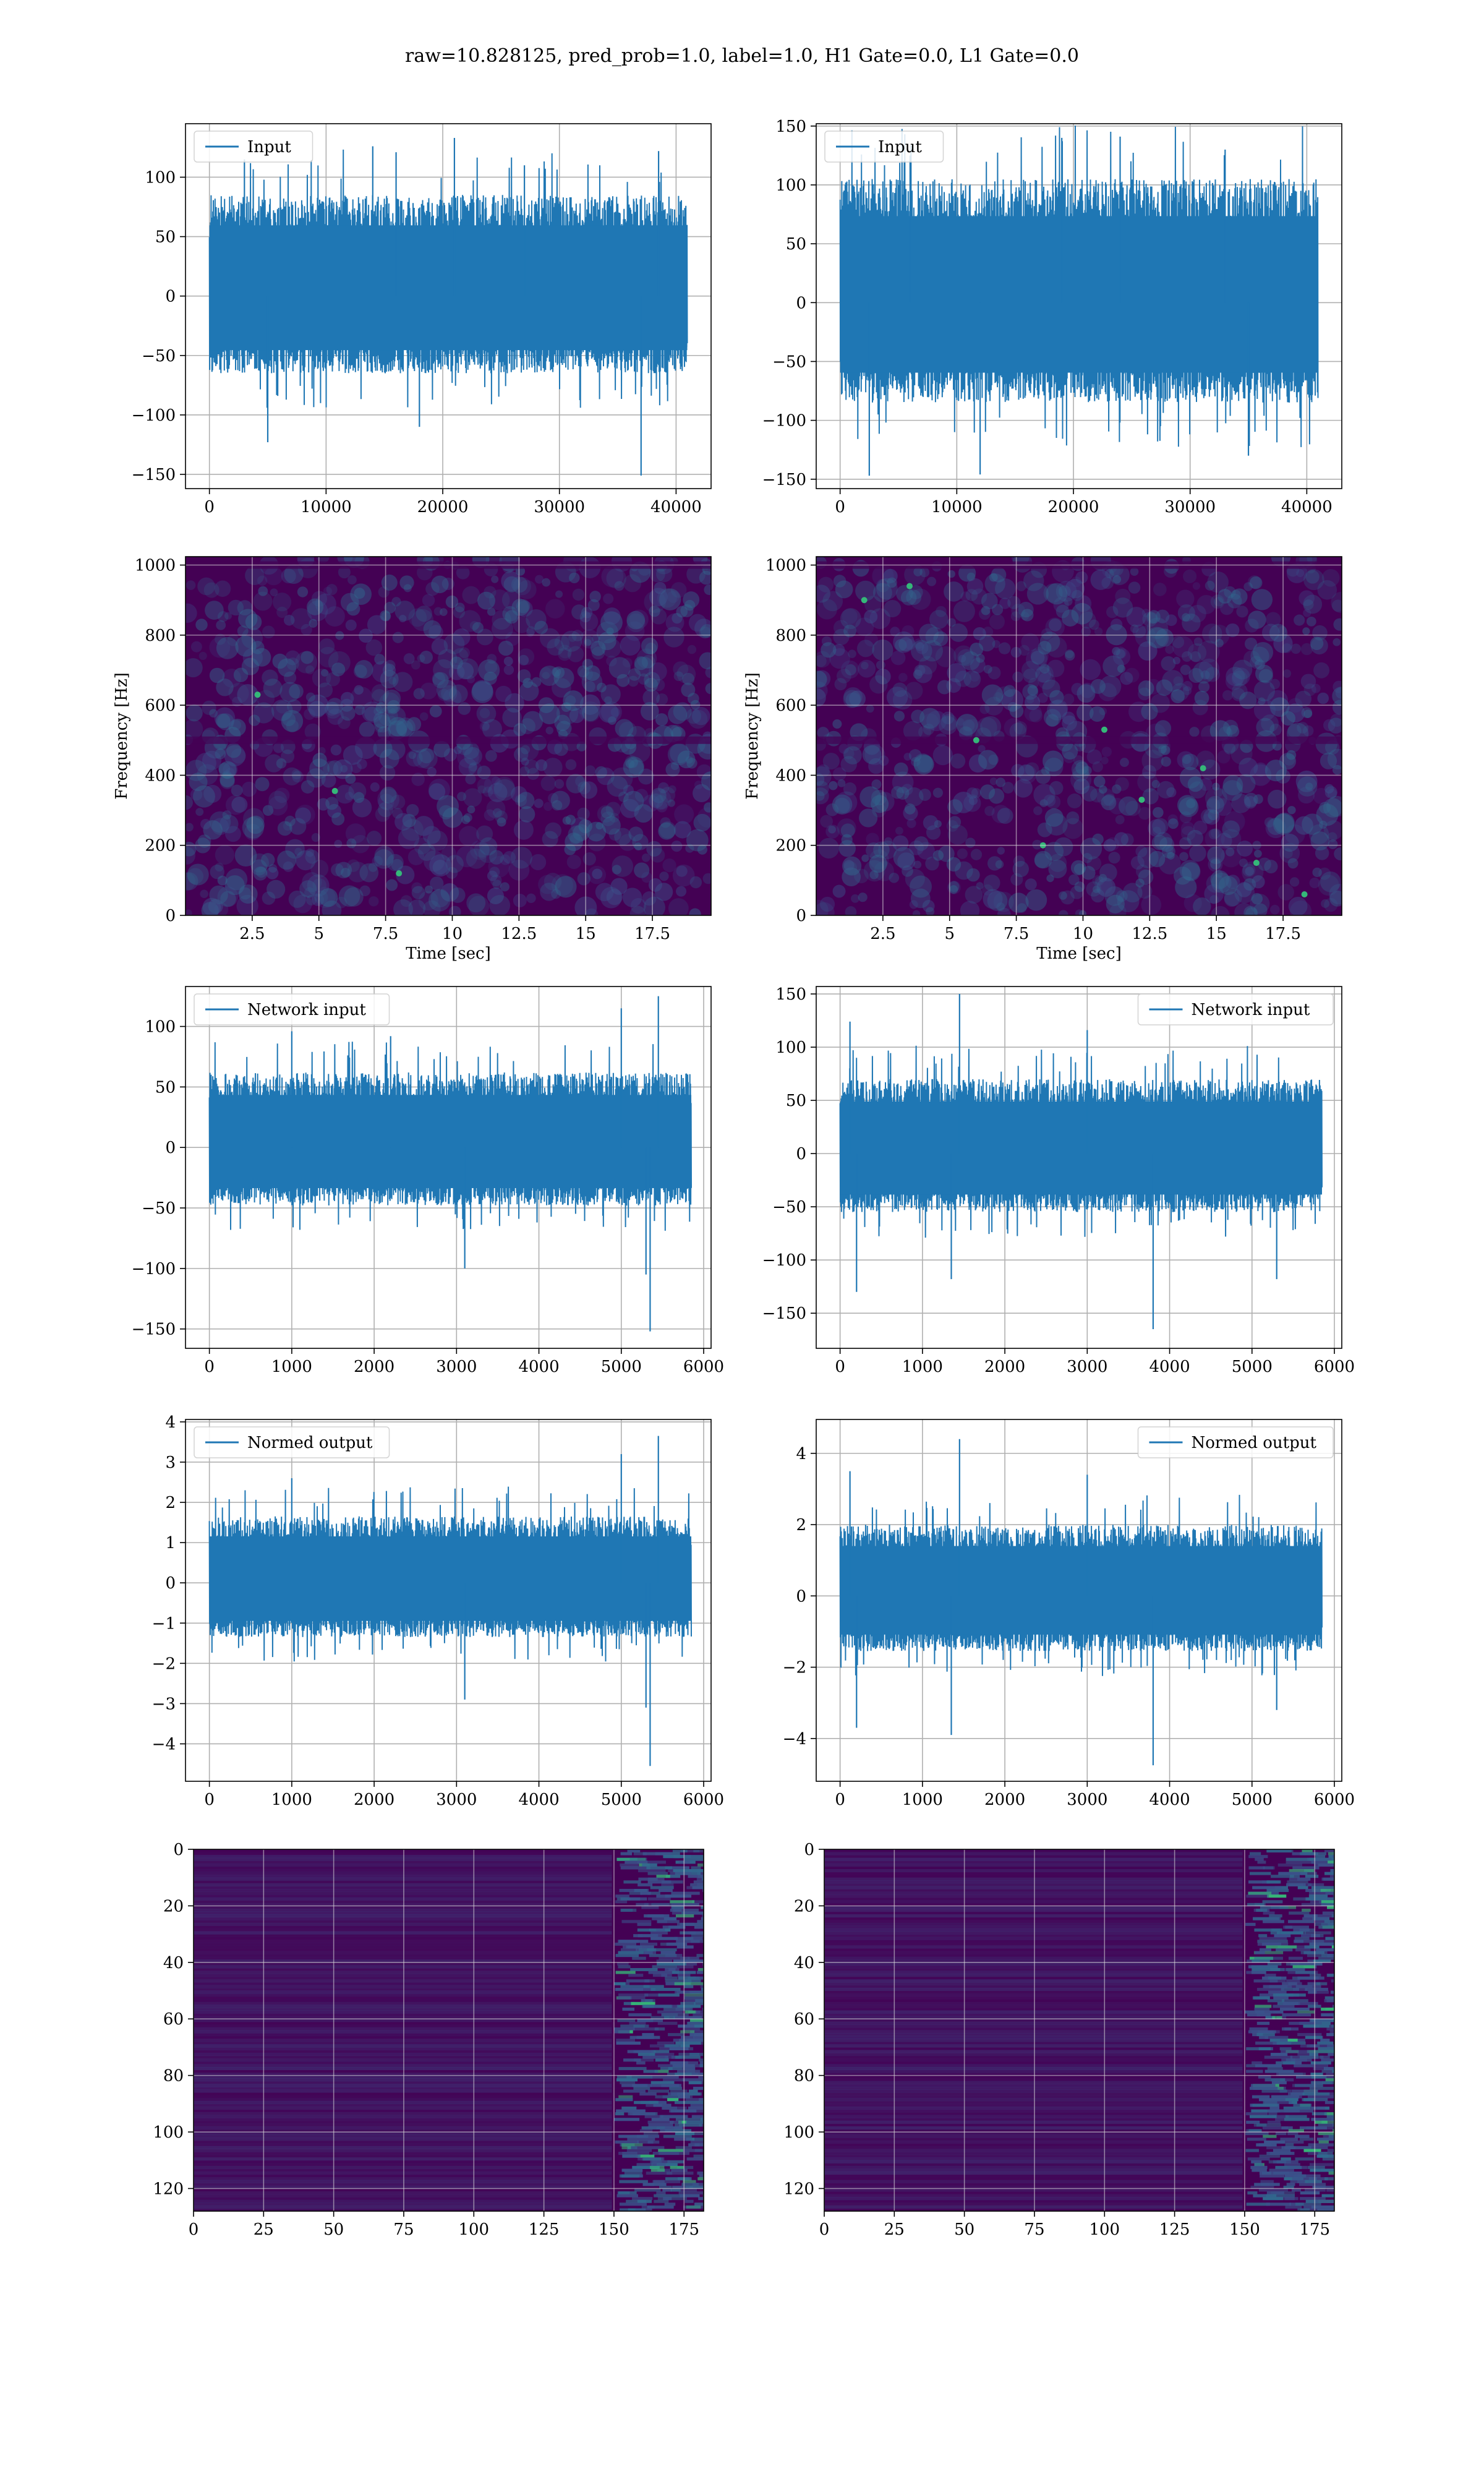  Describe the element at coordinates (1169, 1367) in the screenshot. I see `x-tick-label: 4000` at that location.